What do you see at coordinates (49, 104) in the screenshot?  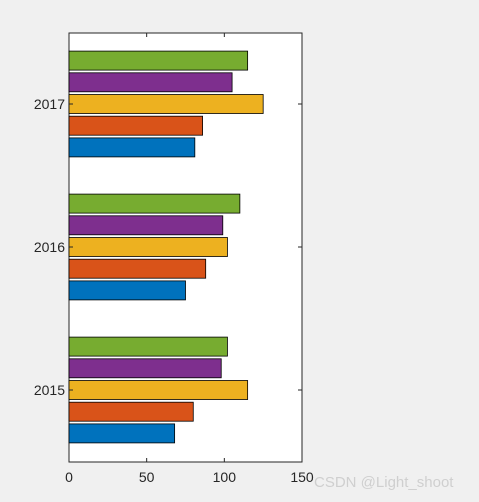 I see `y-tick-label-2017: 2017` at bounding box center [49, 104].